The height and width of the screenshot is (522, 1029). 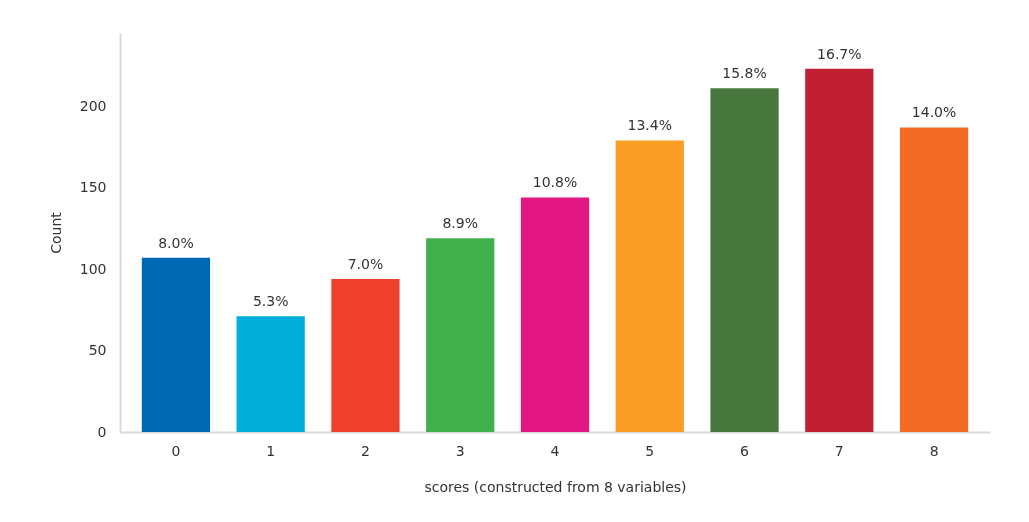 What do you see at coordinates (934, 112) in the screenshot?
I see `annotation: 14.0%` at bounding box center [934, 112].